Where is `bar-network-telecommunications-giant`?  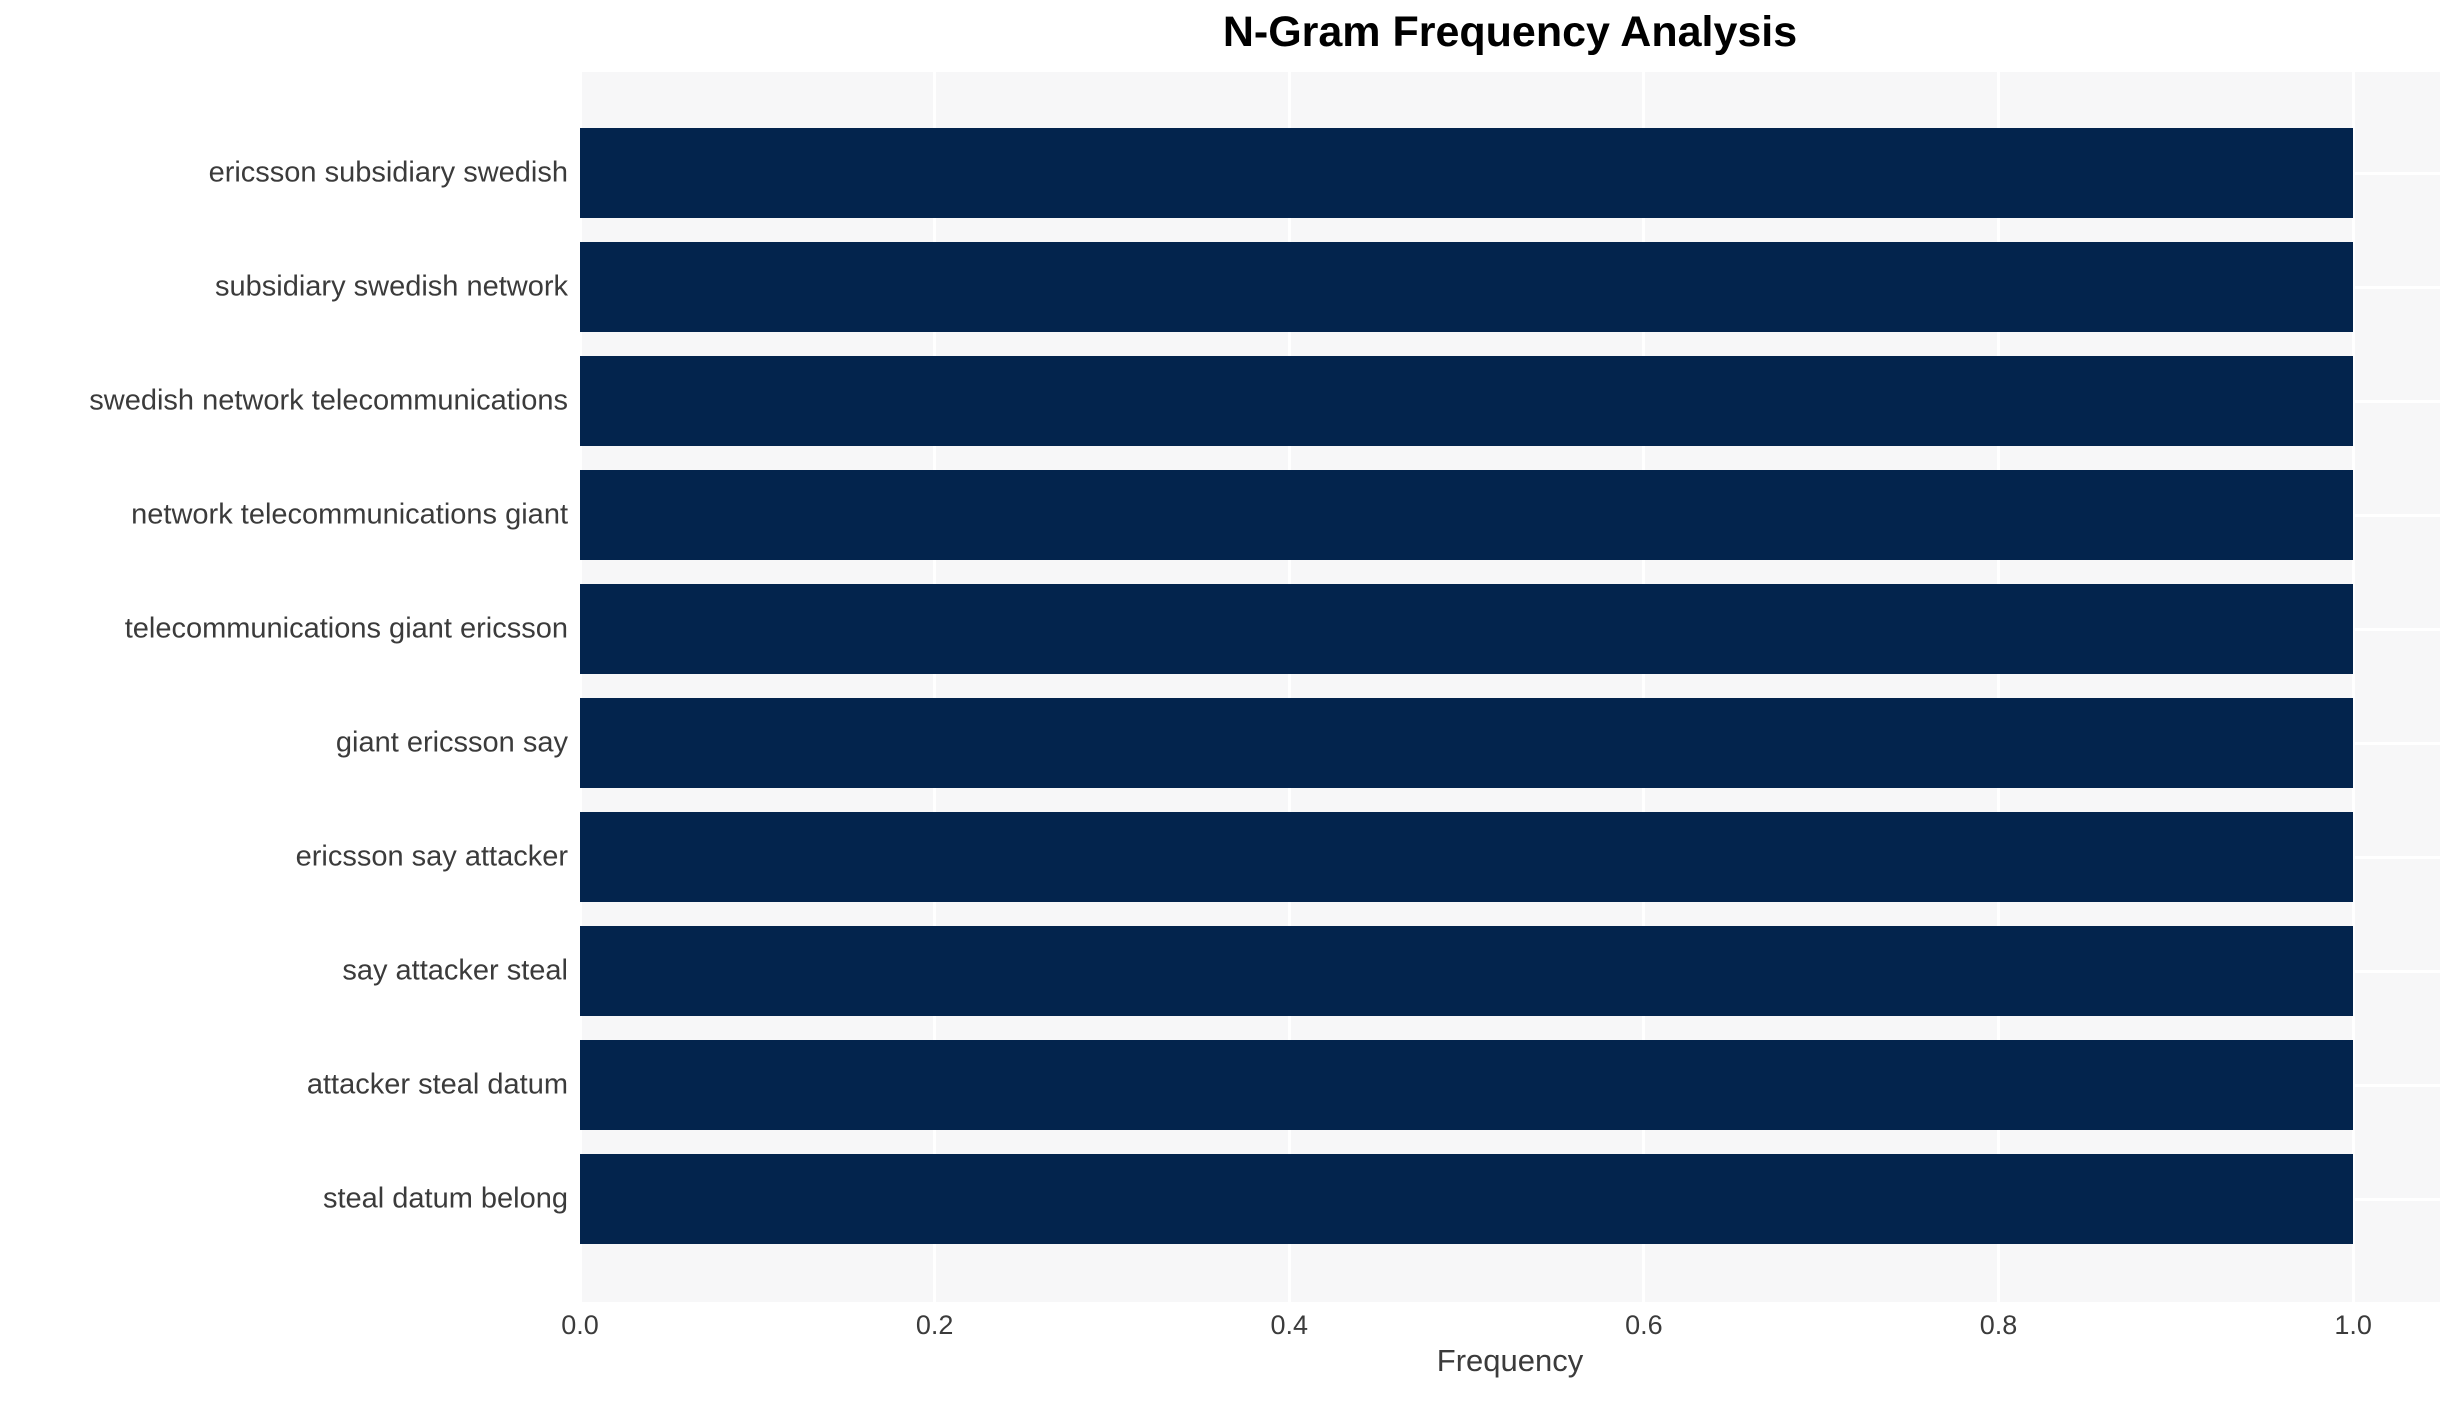
bar-network-telecommunications-giant is located at coordinates (1467, 515).